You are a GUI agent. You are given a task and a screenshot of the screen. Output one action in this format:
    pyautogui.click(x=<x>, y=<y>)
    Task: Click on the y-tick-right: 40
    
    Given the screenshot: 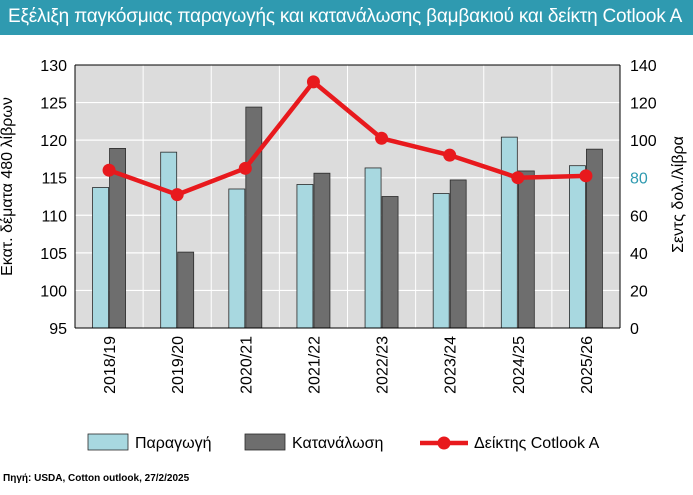 What is the action you would take?
    pyautogui.click(x=639, y=254)
    